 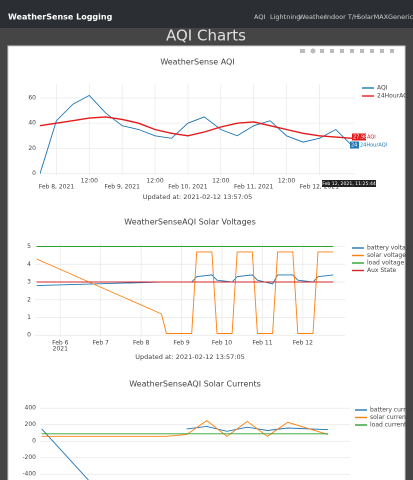 What do you see at coordinates (29, 282) in the screenshot?
I see `y-tick-label: 3` at bounding box center [29, 282].